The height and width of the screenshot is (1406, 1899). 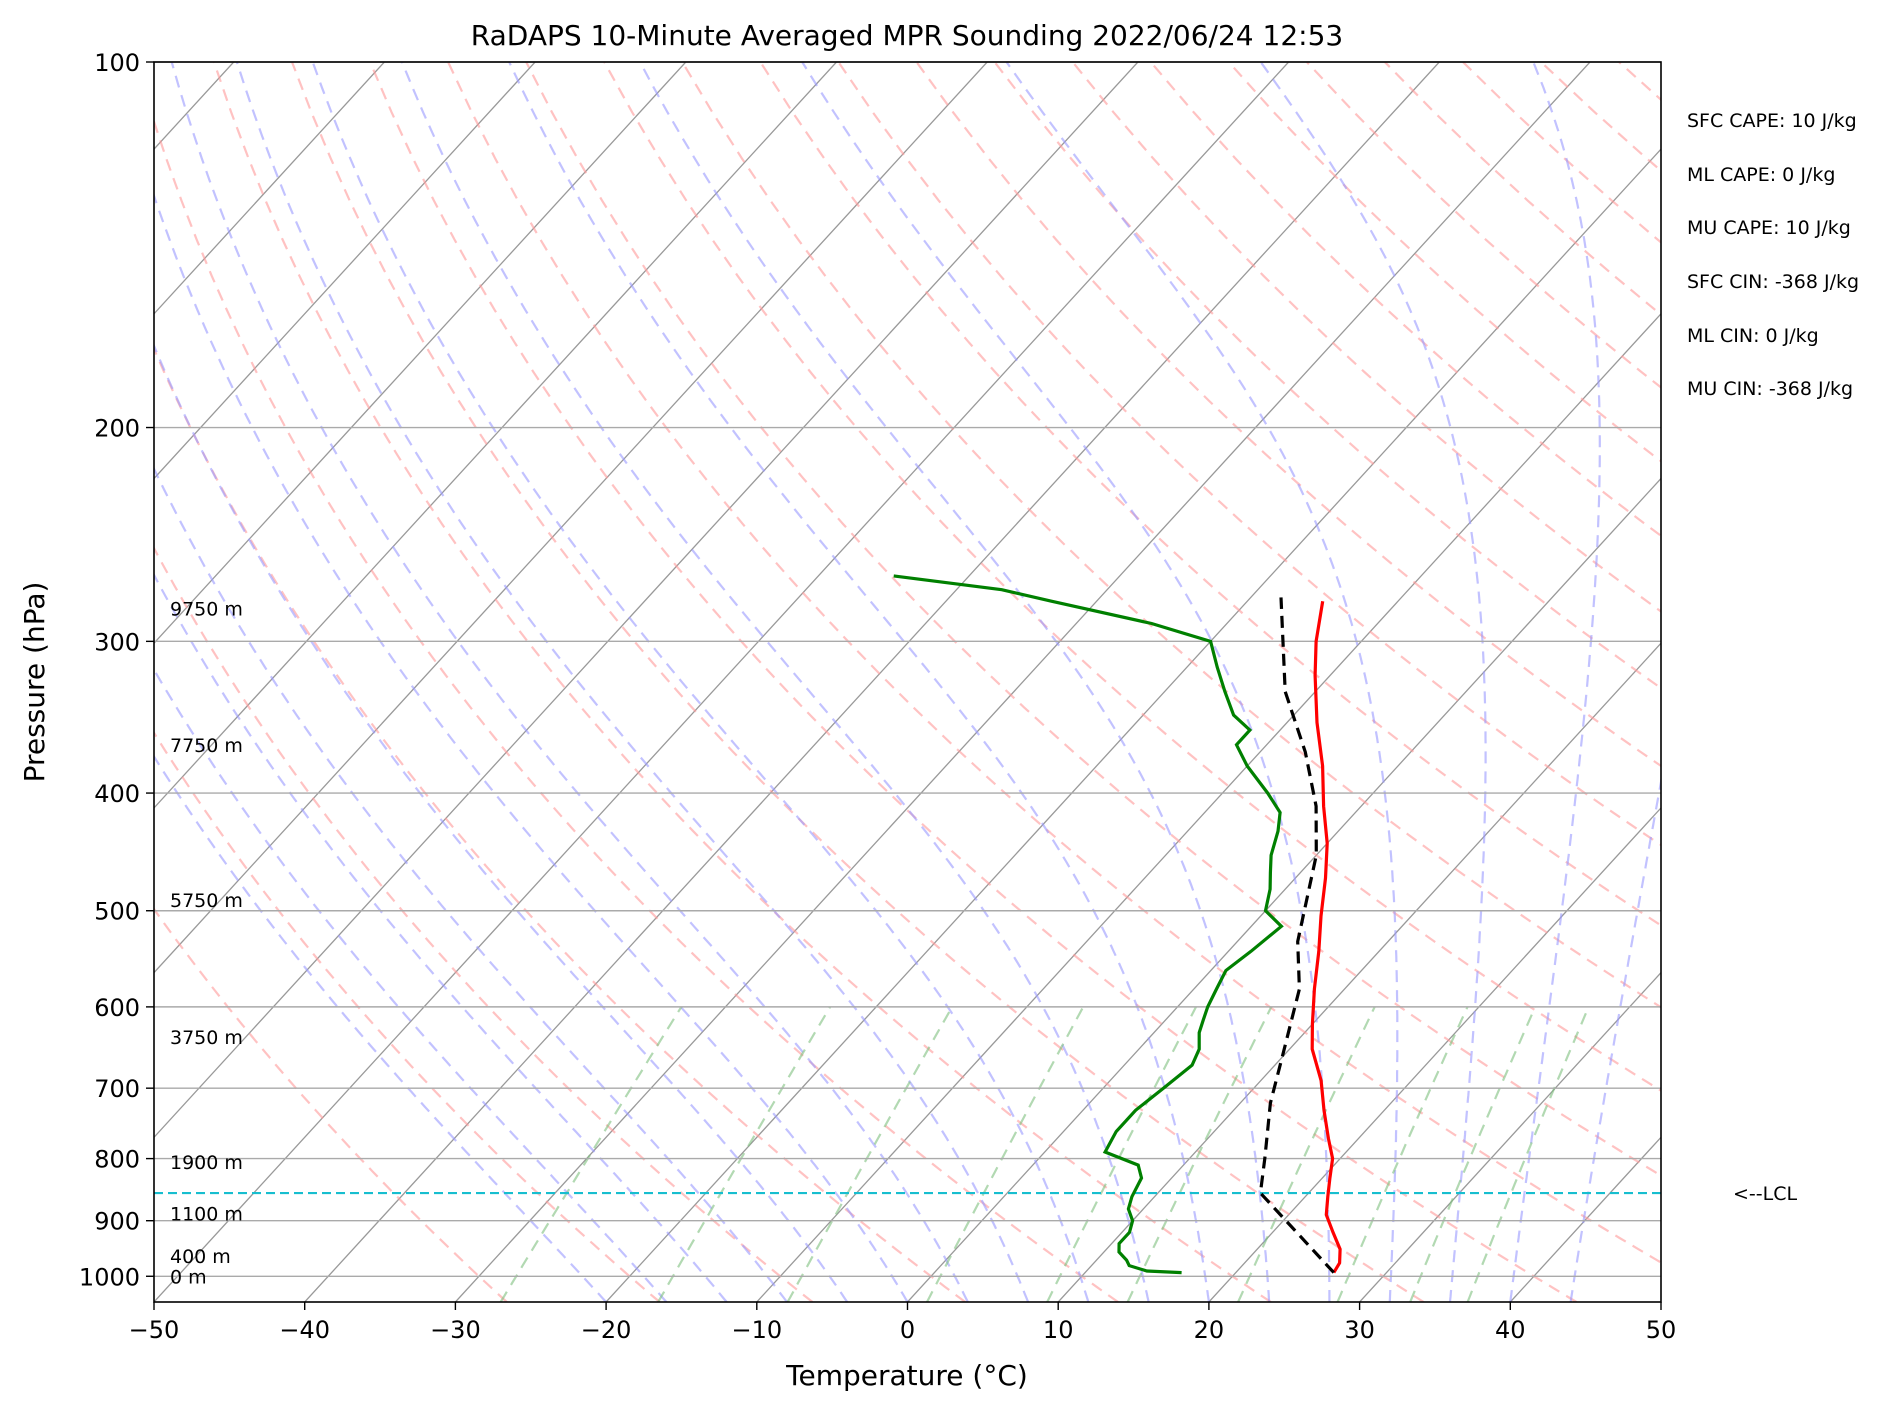 I want to click on y-tick-label: 200, so click(x=117, y=429).